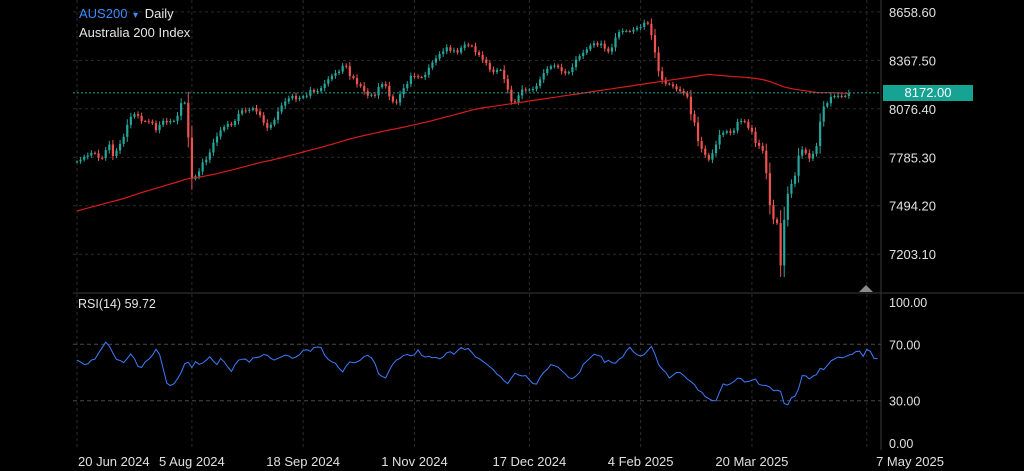 The image size is (1024, 471). What do you see at coordinates (908, 373) in the screenshot?
I see `rsi-axis: 100.00 70.00 30.00 0.00` at bounding box center [908, 373].